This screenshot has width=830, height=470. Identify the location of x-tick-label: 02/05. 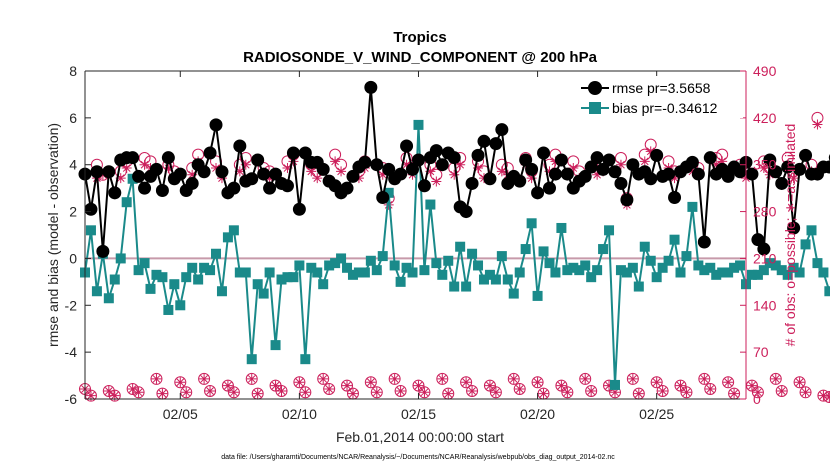
(180, 414).